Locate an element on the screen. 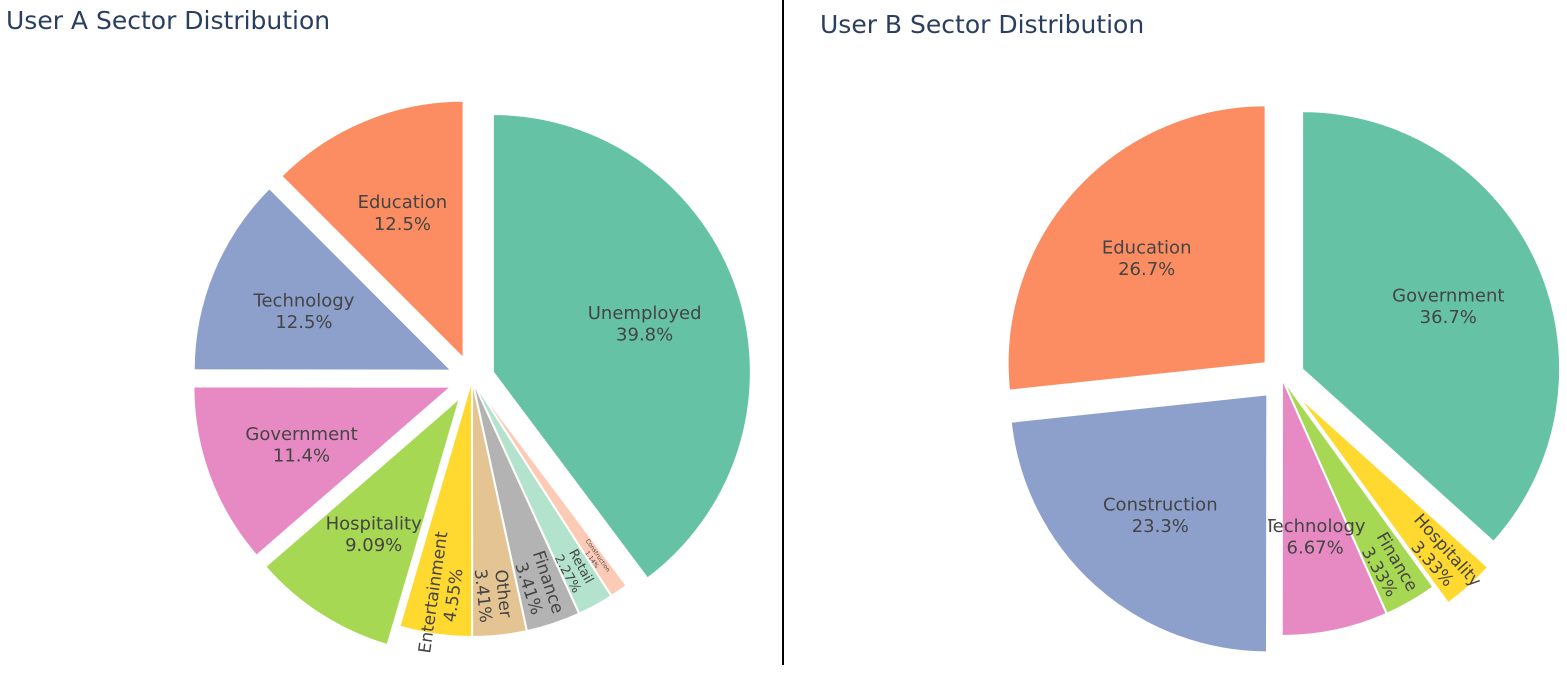 Image resolution: width=1567 pixels, height=685 pixels. slice-label-construction: Construction 23.3% is located at coordinates (1160, 516).